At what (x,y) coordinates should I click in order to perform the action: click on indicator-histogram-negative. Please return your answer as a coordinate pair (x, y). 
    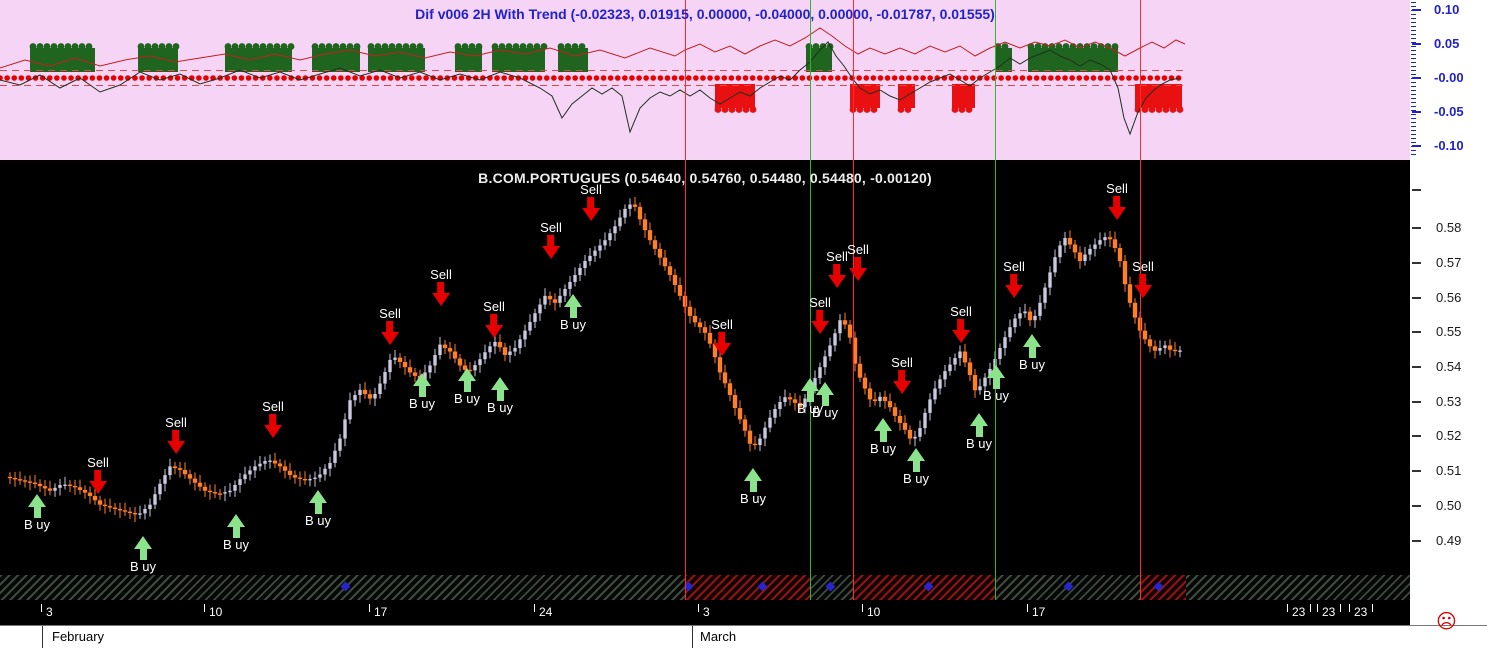
    Looking at the image, I should click on (735, 96).